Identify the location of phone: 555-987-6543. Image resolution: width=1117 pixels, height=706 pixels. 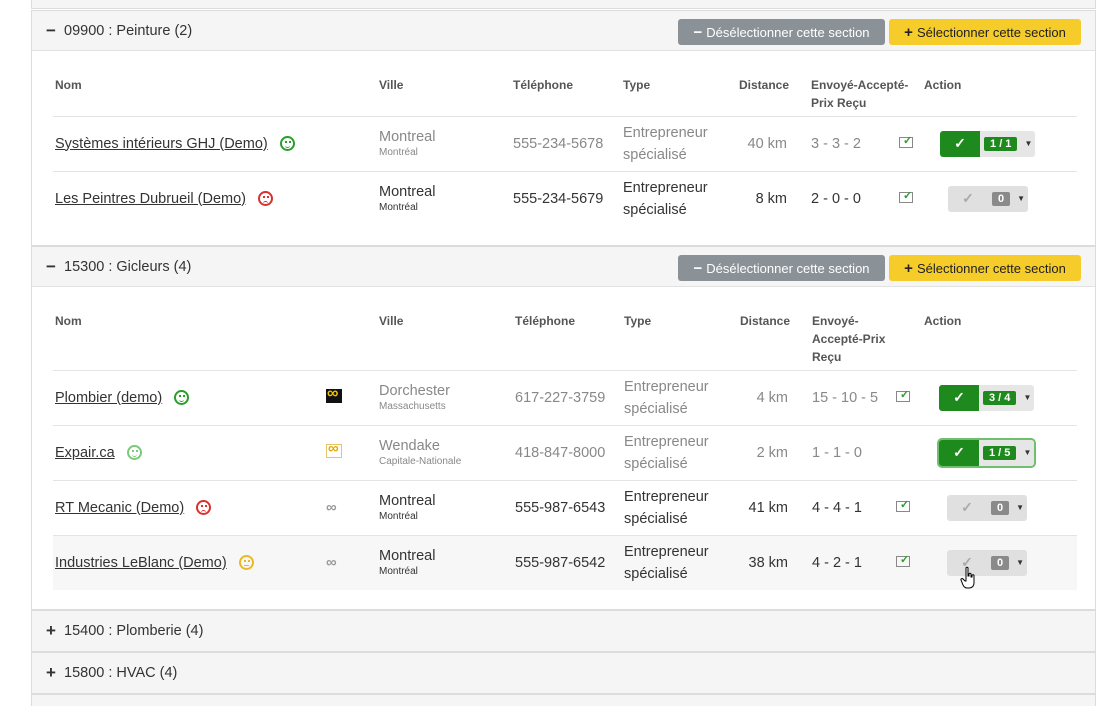
(569, 507).